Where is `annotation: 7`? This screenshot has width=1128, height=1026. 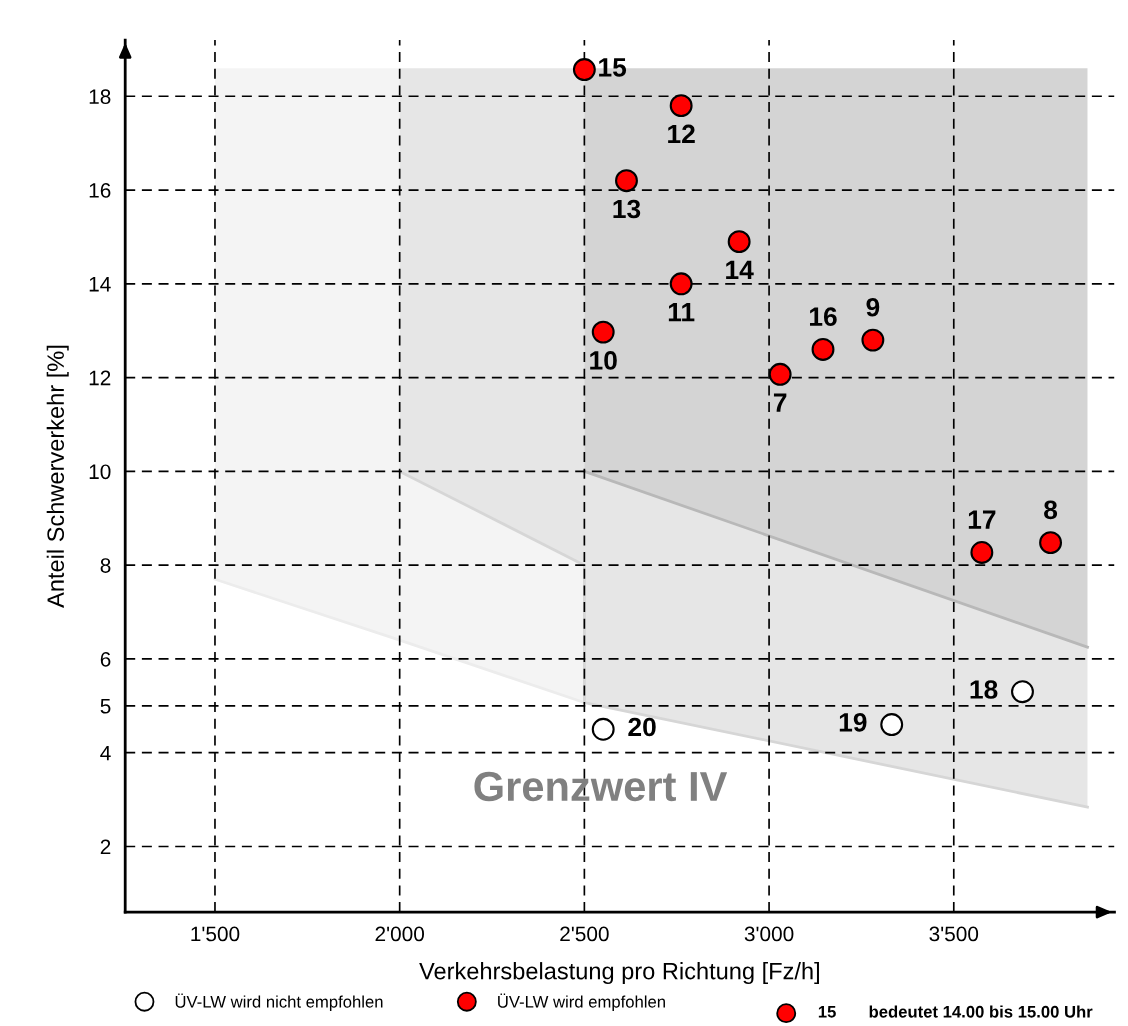 annotation: 7 is located at coordinates (780, 402).